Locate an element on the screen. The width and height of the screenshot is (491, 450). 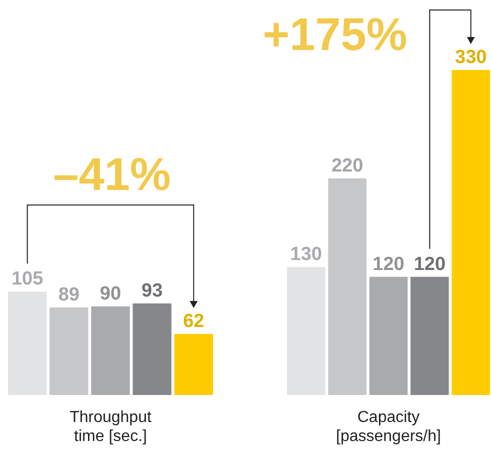
data-label: 105 is located at coordinates (27, 279).